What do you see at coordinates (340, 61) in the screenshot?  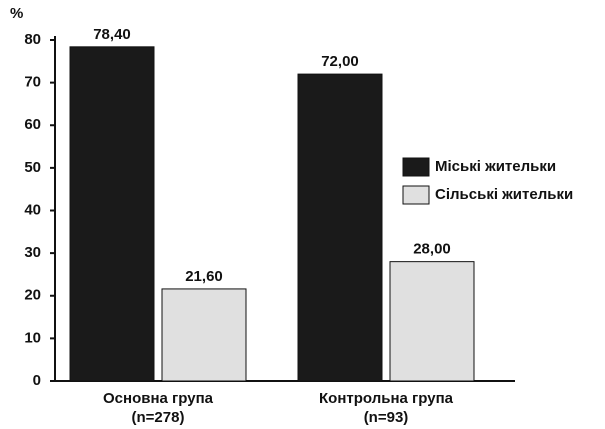 I see `value-label: 72,00` at bounding box center [340, 61].